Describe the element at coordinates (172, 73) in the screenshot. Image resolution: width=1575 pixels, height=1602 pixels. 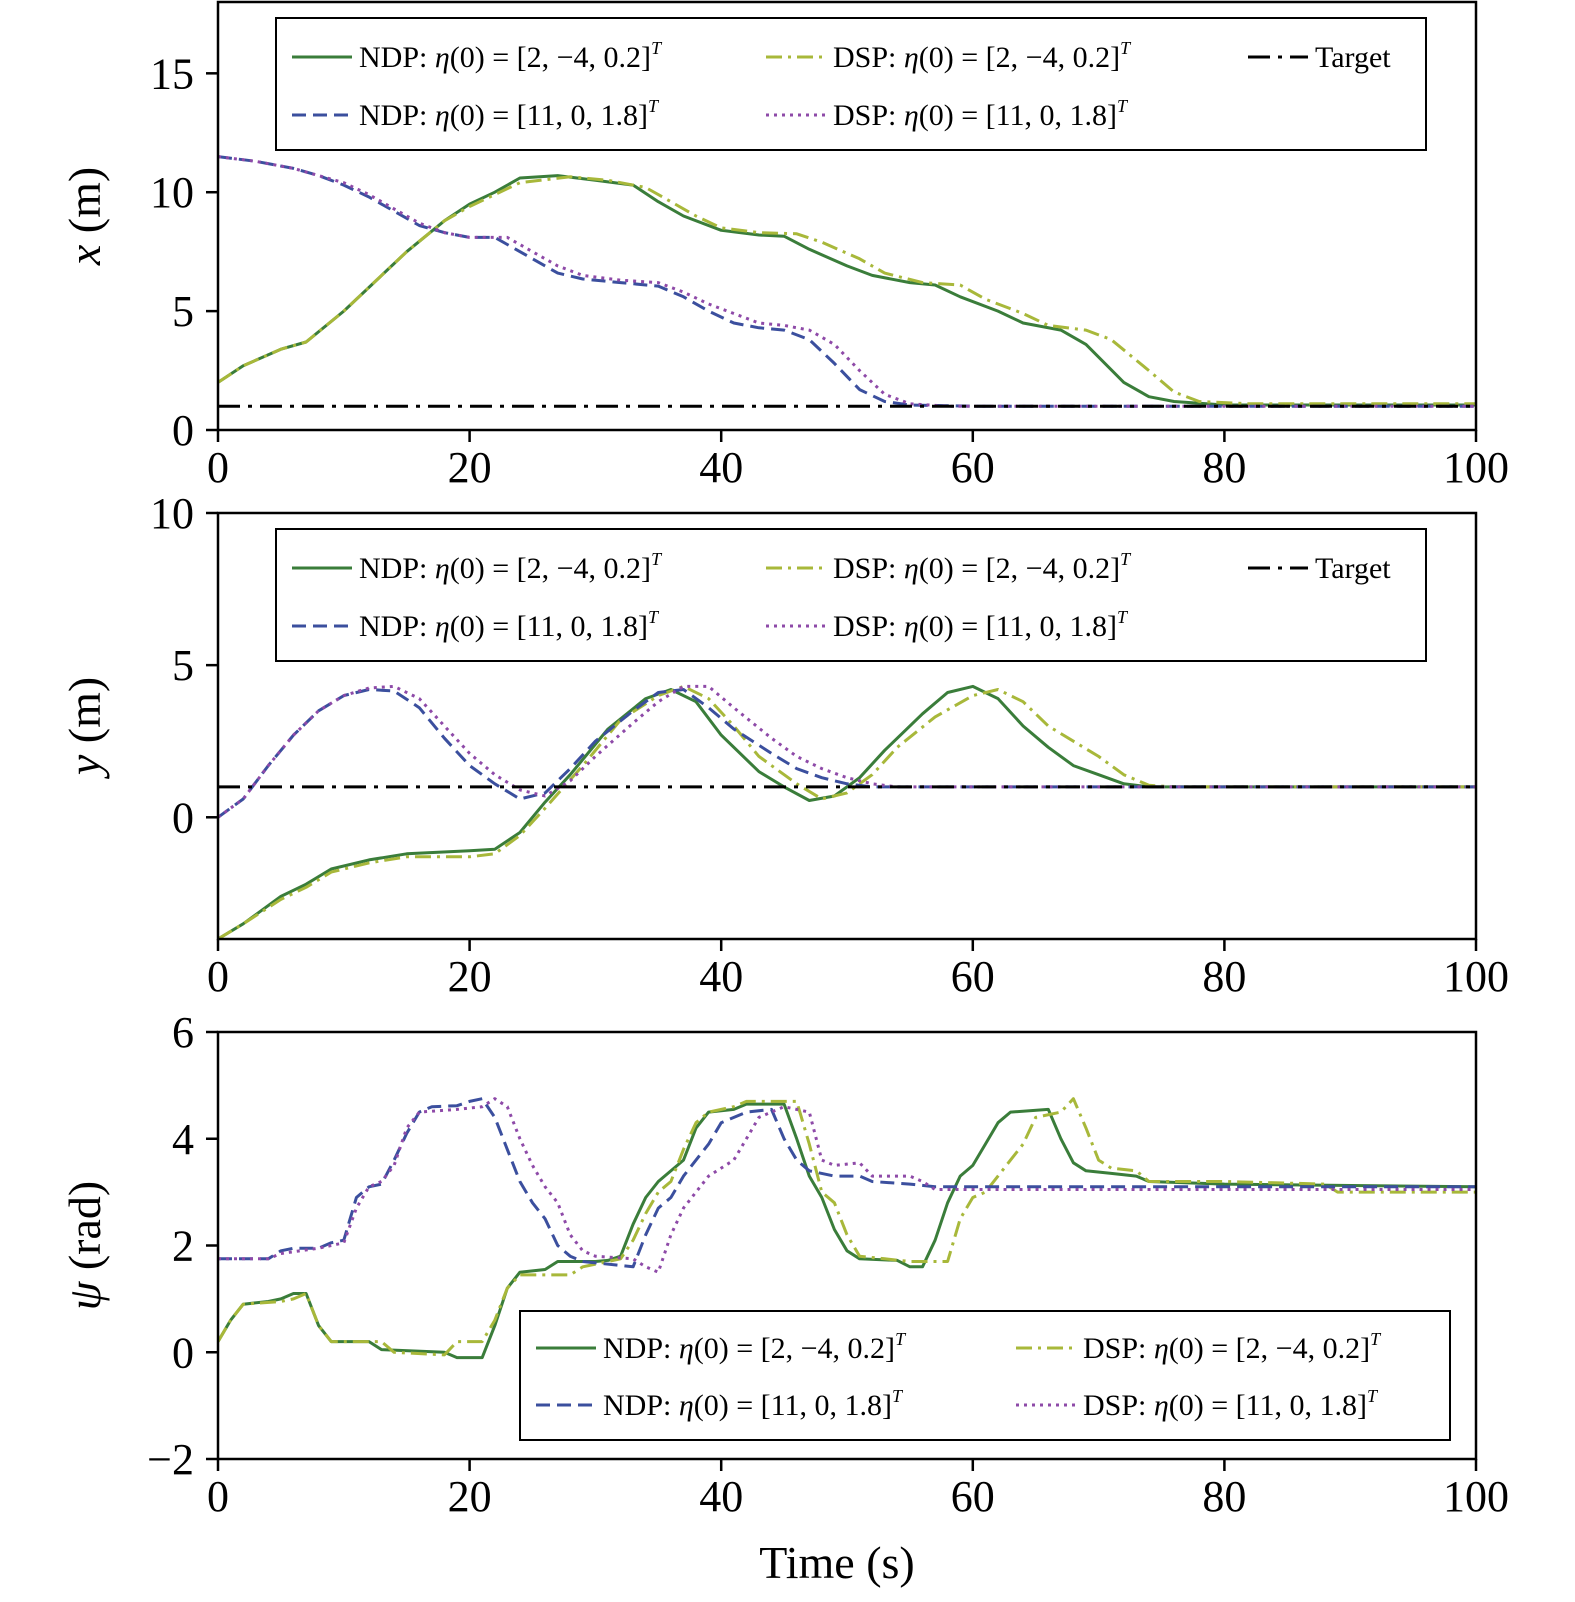
I see `y-tick-label: 15` at that location.